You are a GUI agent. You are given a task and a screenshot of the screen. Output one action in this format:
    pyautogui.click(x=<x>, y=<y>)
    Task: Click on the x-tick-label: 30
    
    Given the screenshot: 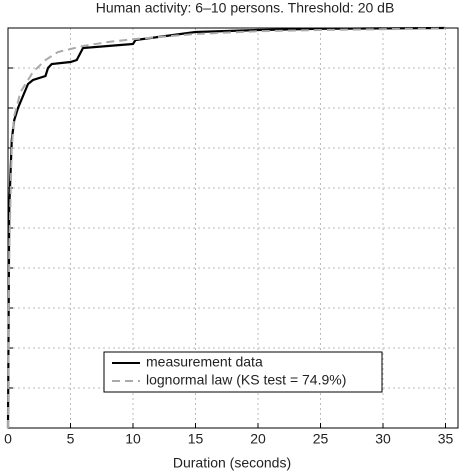 What is the action you would take?
    pyautogui.click(x=383, y=439)
    